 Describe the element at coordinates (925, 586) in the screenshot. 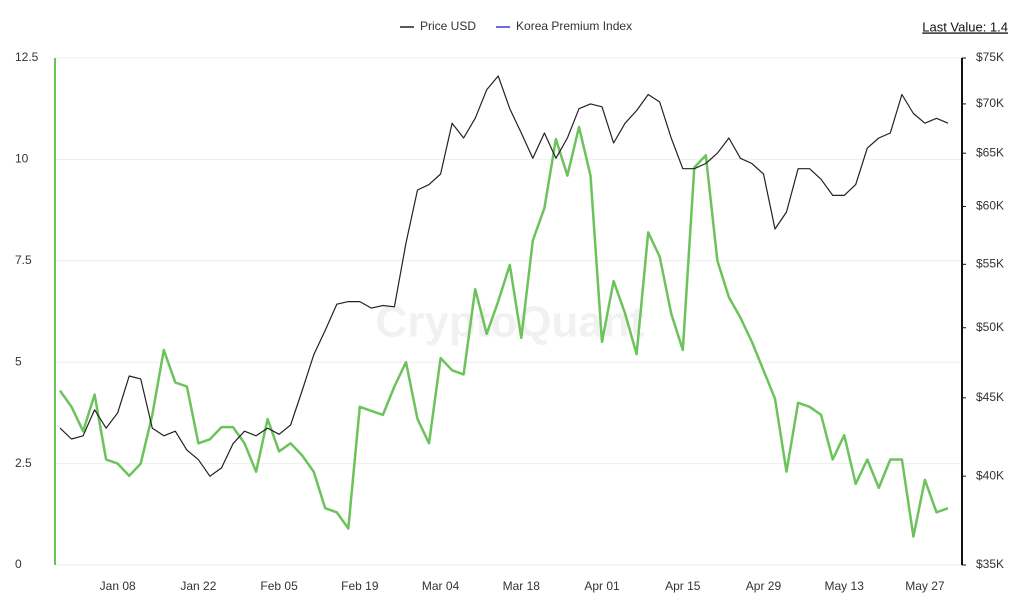

I see `x-tick-label: May 27` at that location.